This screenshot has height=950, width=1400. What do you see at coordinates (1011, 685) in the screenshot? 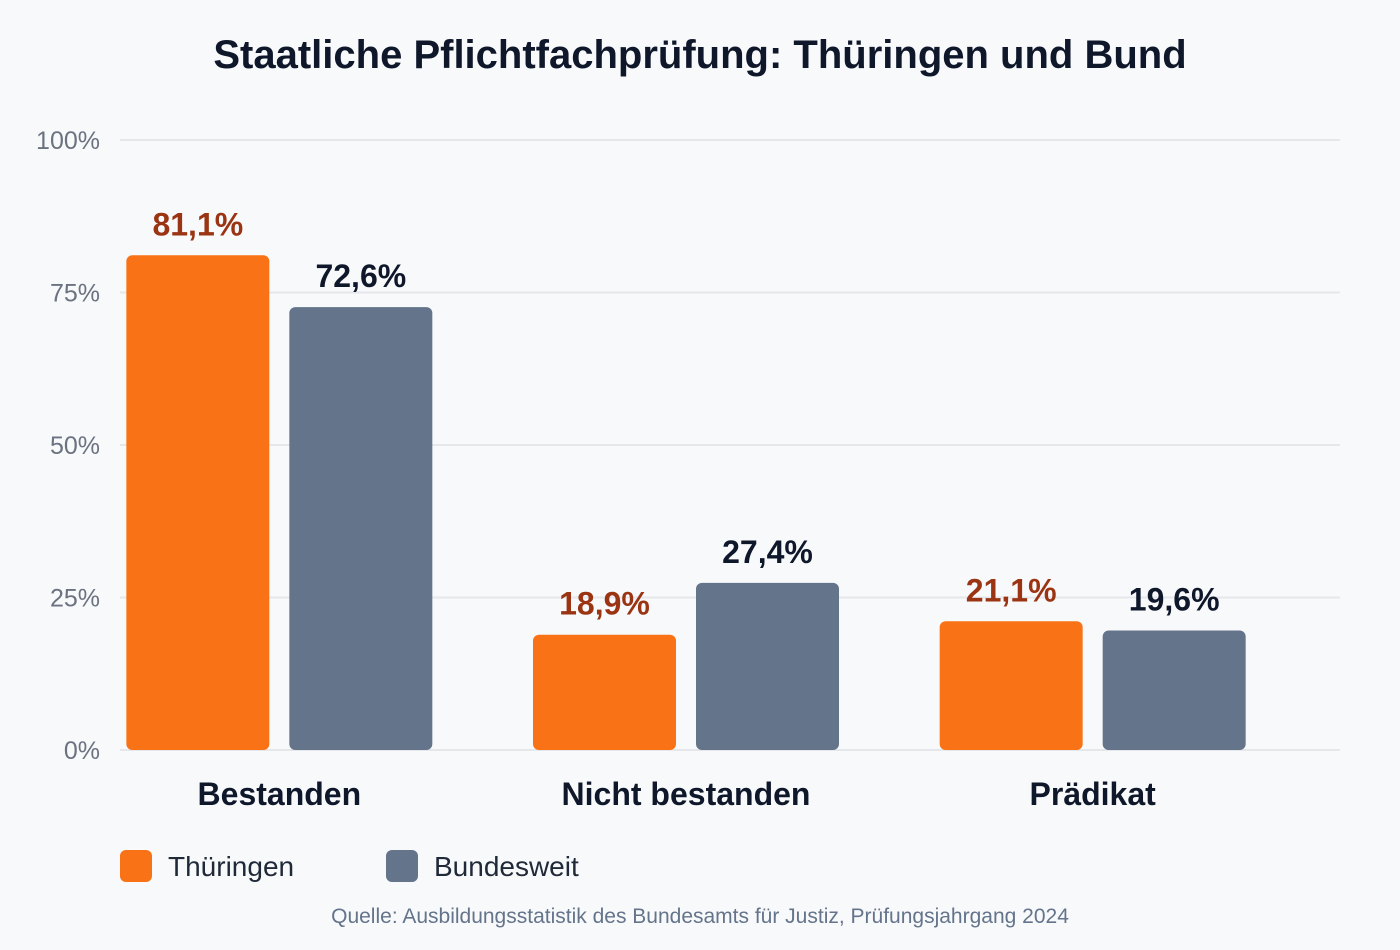
I see `bar-praedikat-thueringen` at bounding box center [1011, 685].